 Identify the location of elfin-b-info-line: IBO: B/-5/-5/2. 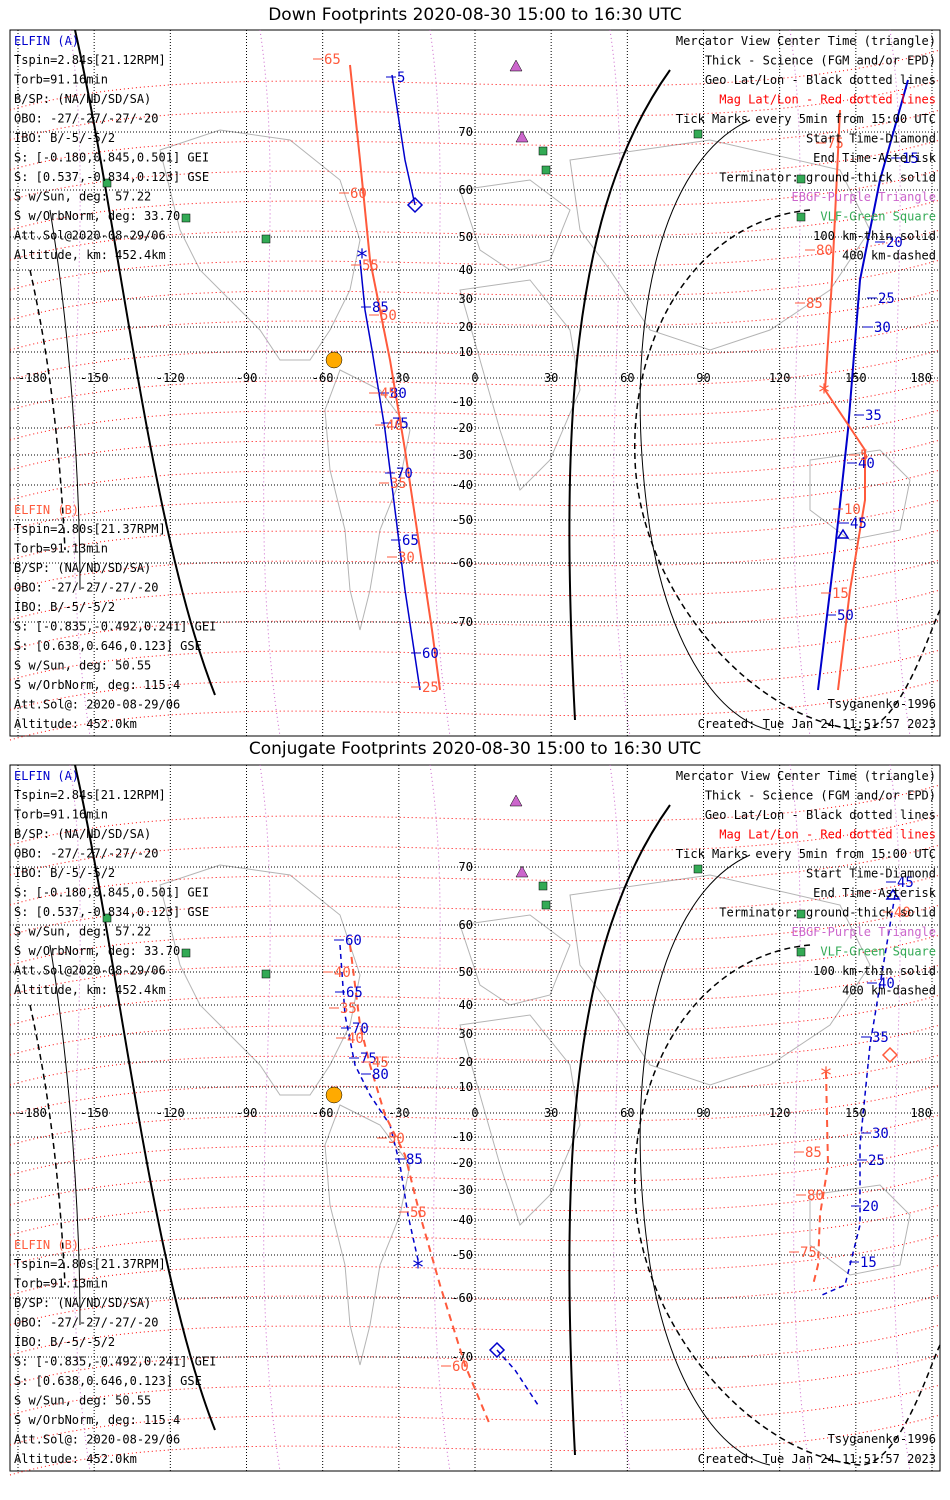
(64, 607).